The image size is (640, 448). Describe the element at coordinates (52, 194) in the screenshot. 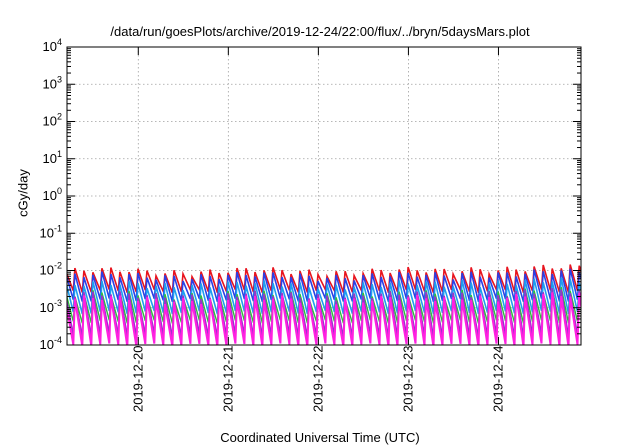

I see `y-tick-label: 10⁰` at that location.